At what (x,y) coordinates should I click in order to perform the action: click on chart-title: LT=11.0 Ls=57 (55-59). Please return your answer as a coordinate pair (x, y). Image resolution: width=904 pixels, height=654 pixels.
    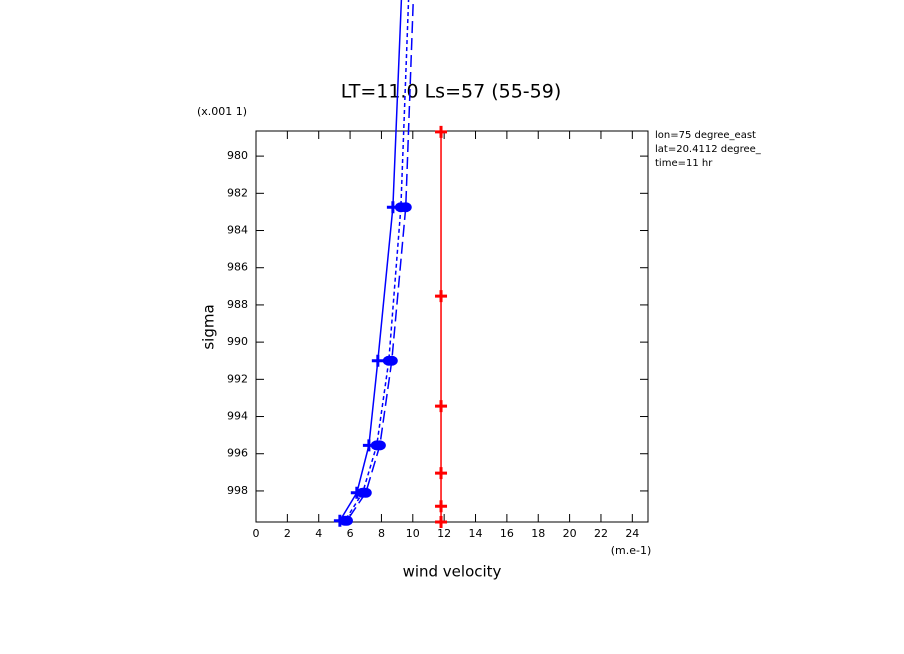
    Looking at the image, I should click on (451, 92).